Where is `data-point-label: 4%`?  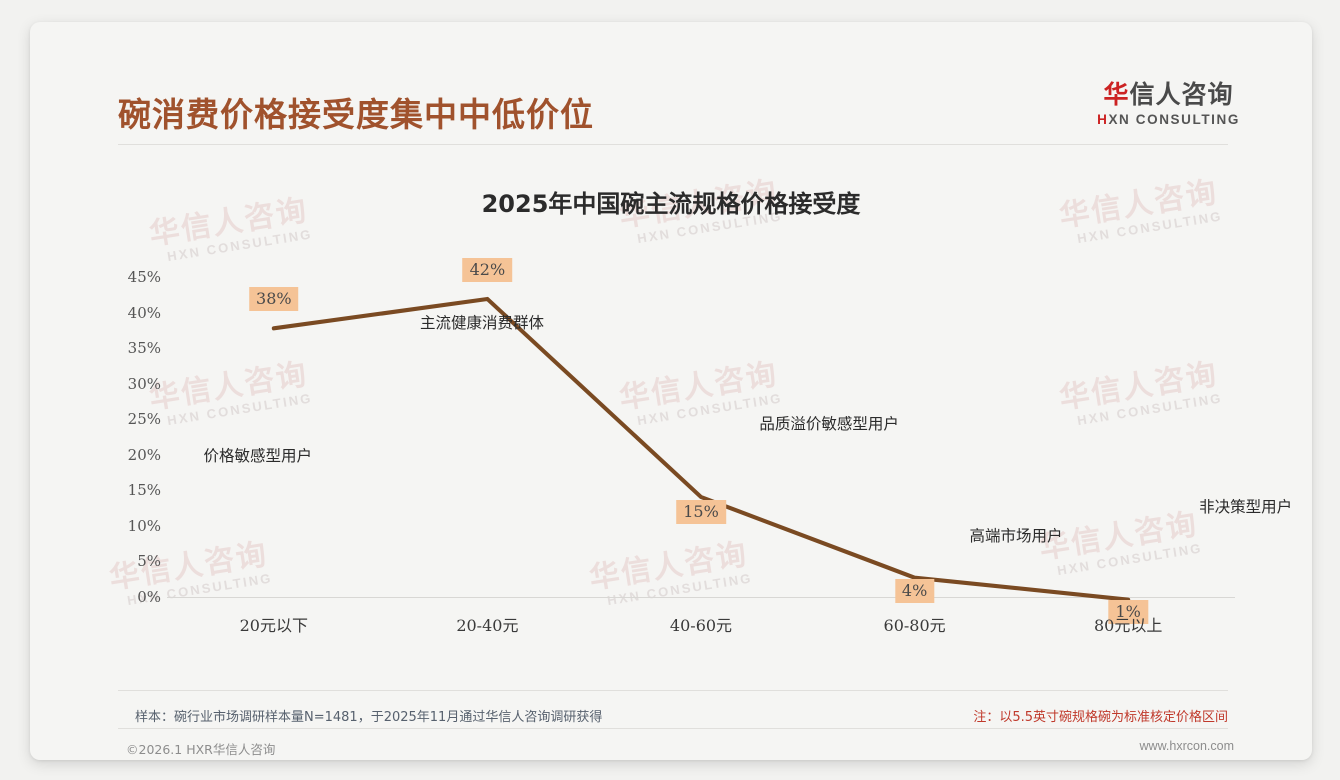
data-point-label: 4% is located at coordinates (914, 590).